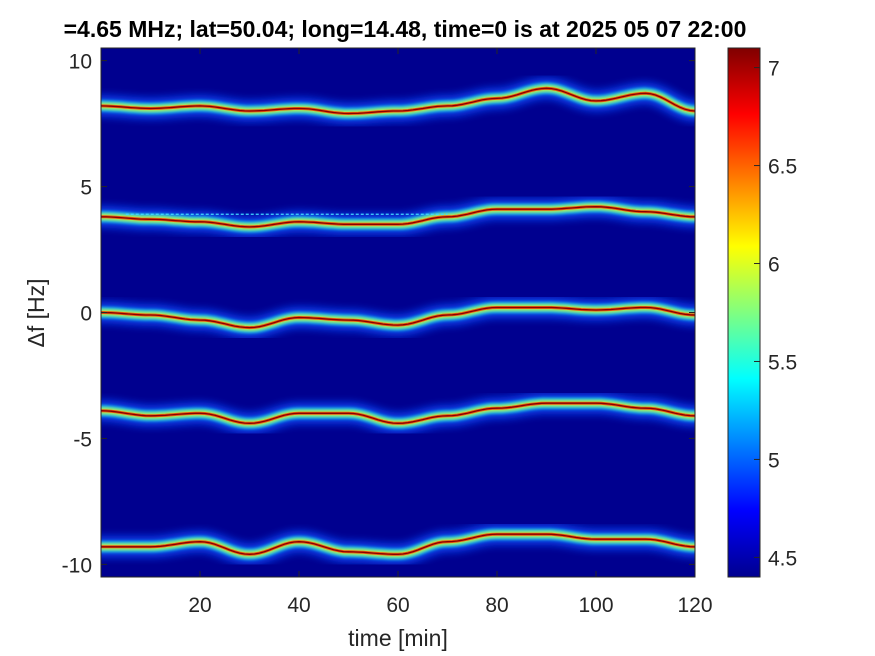 This screenshot has height=656, width=875. What do you see at coordinates (86, 188) in the screenshot?
I see `y-tick-label: 5` at bounding box center [86, 188].